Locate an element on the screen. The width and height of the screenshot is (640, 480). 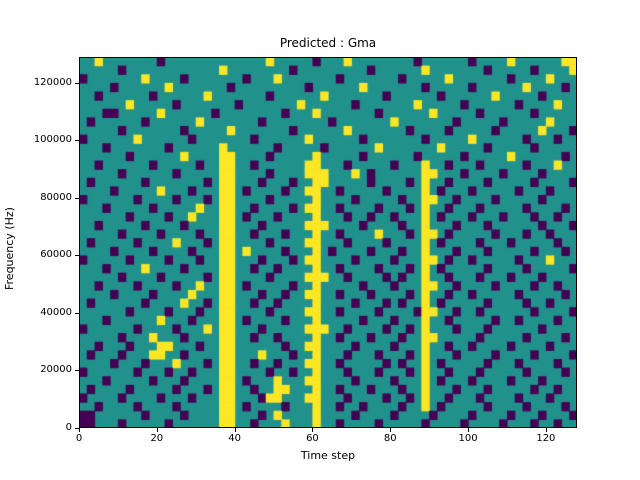
y-tick-label: 80000 is located at coordinates (56, 197).